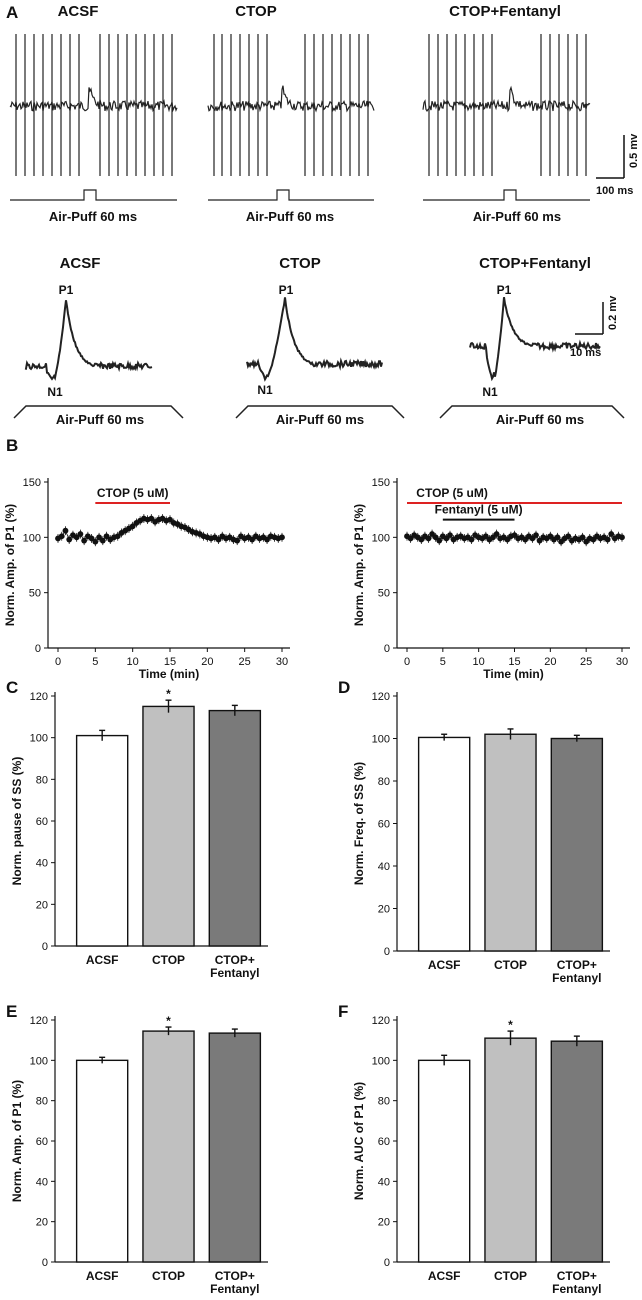 The image size is (642, 1300). Describe the element at coordinates (286, 290) in the screenshot. I see `peak-label-ctop: P1` at that location.